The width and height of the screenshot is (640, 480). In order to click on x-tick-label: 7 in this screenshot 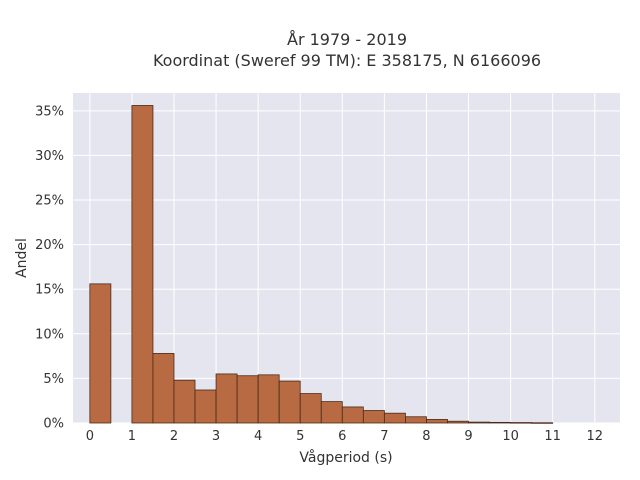, I will do `click(384, 436)`.